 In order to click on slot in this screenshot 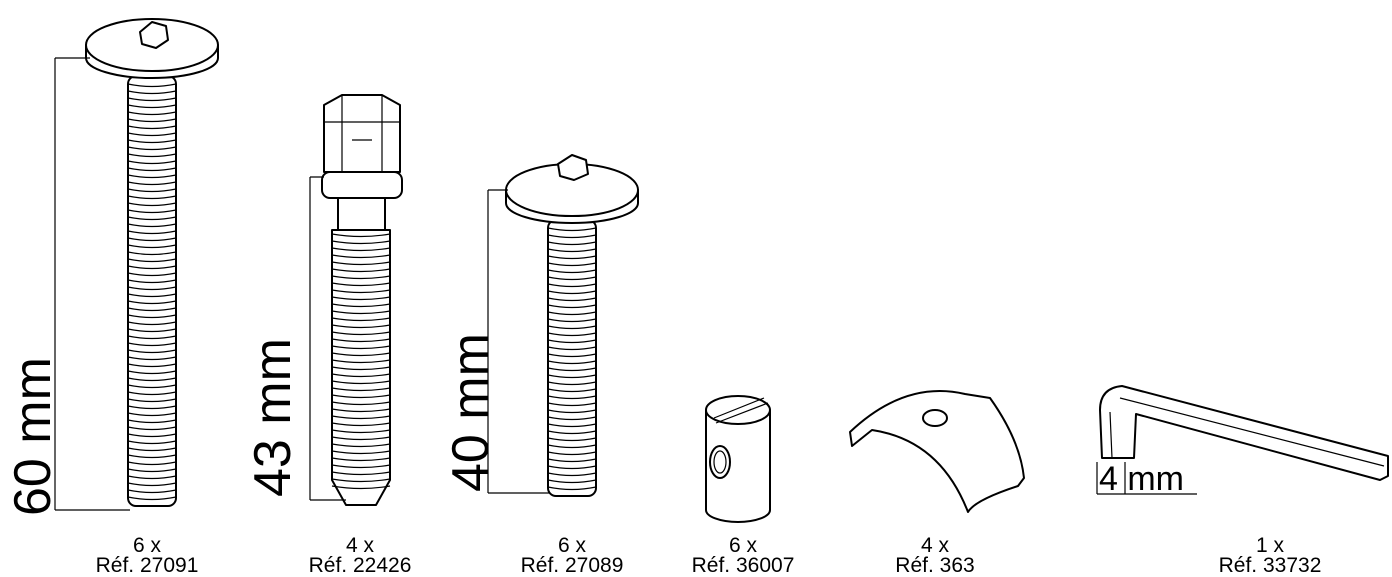, I will do `click(741, 410)`.